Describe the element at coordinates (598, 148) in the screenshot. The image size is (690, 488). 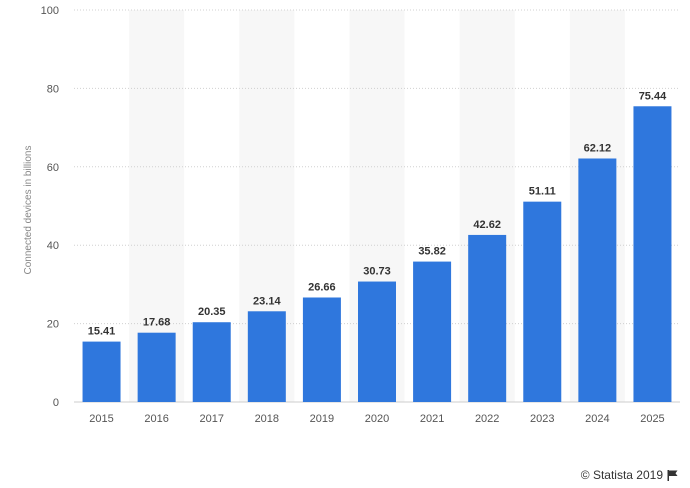
I see `data-label: 62.12` at that location.